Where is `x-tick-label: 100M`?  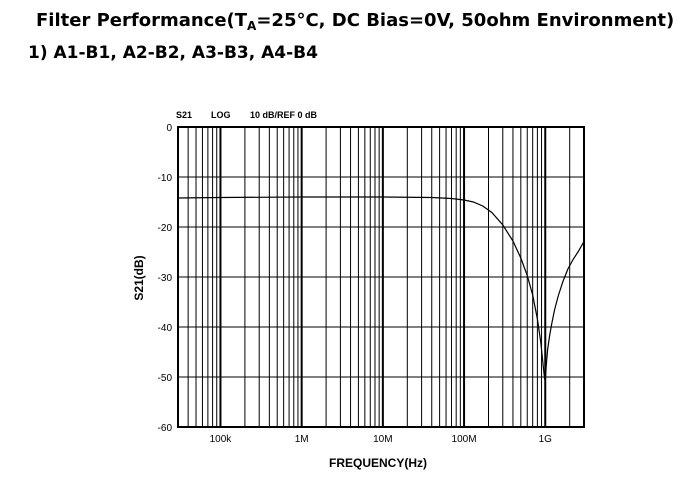
x-tick-label: 100M is located at coordinates (464, 439).